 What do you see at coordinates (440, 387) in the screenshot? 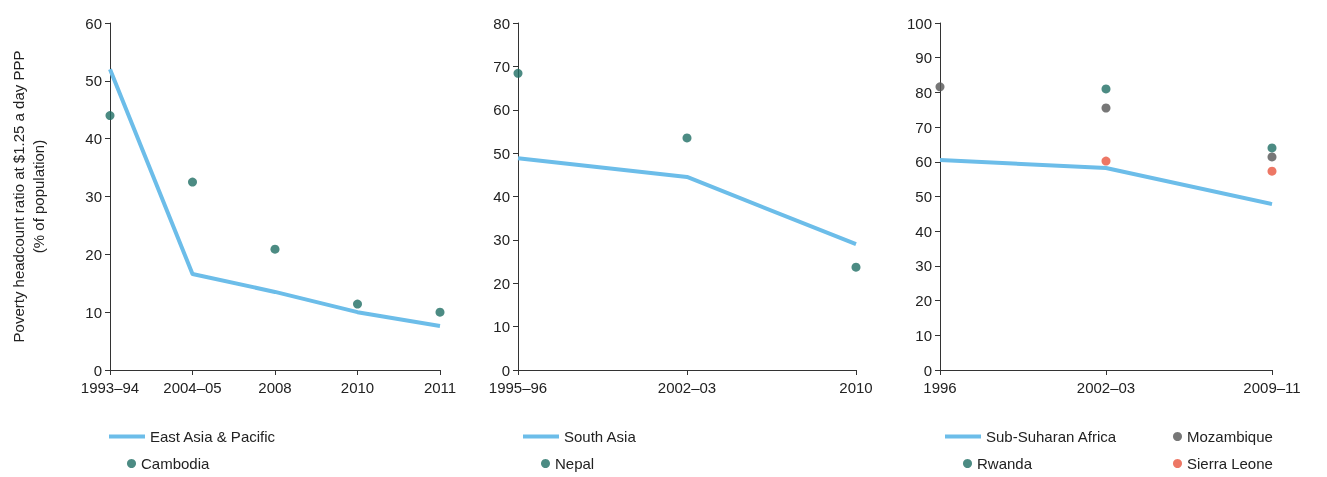
I see `x-tick-label: 2011` at bounding box center [440, 387].